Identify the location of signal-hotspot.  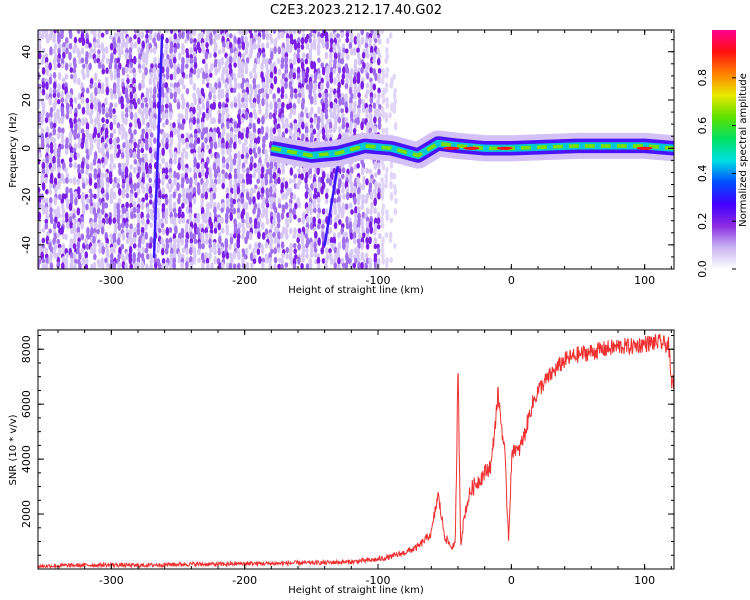
(504, 148).